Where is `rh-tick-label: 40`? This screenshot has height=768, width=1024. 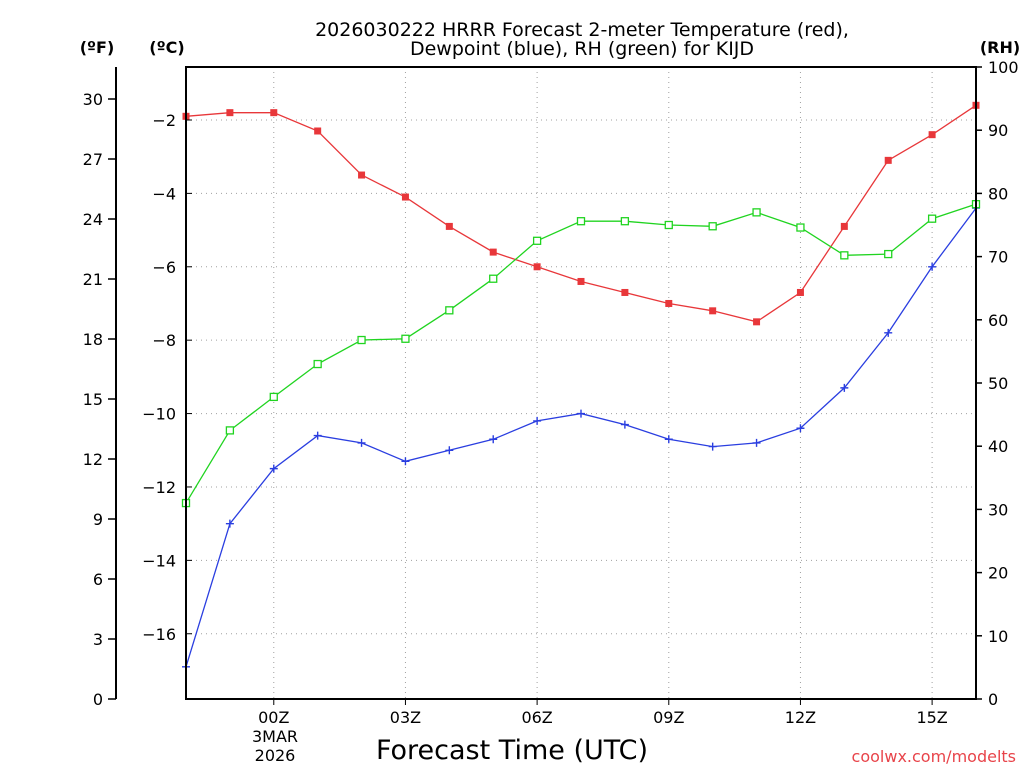 rh-tick-label: 40 is located at coordinates (998, 446).